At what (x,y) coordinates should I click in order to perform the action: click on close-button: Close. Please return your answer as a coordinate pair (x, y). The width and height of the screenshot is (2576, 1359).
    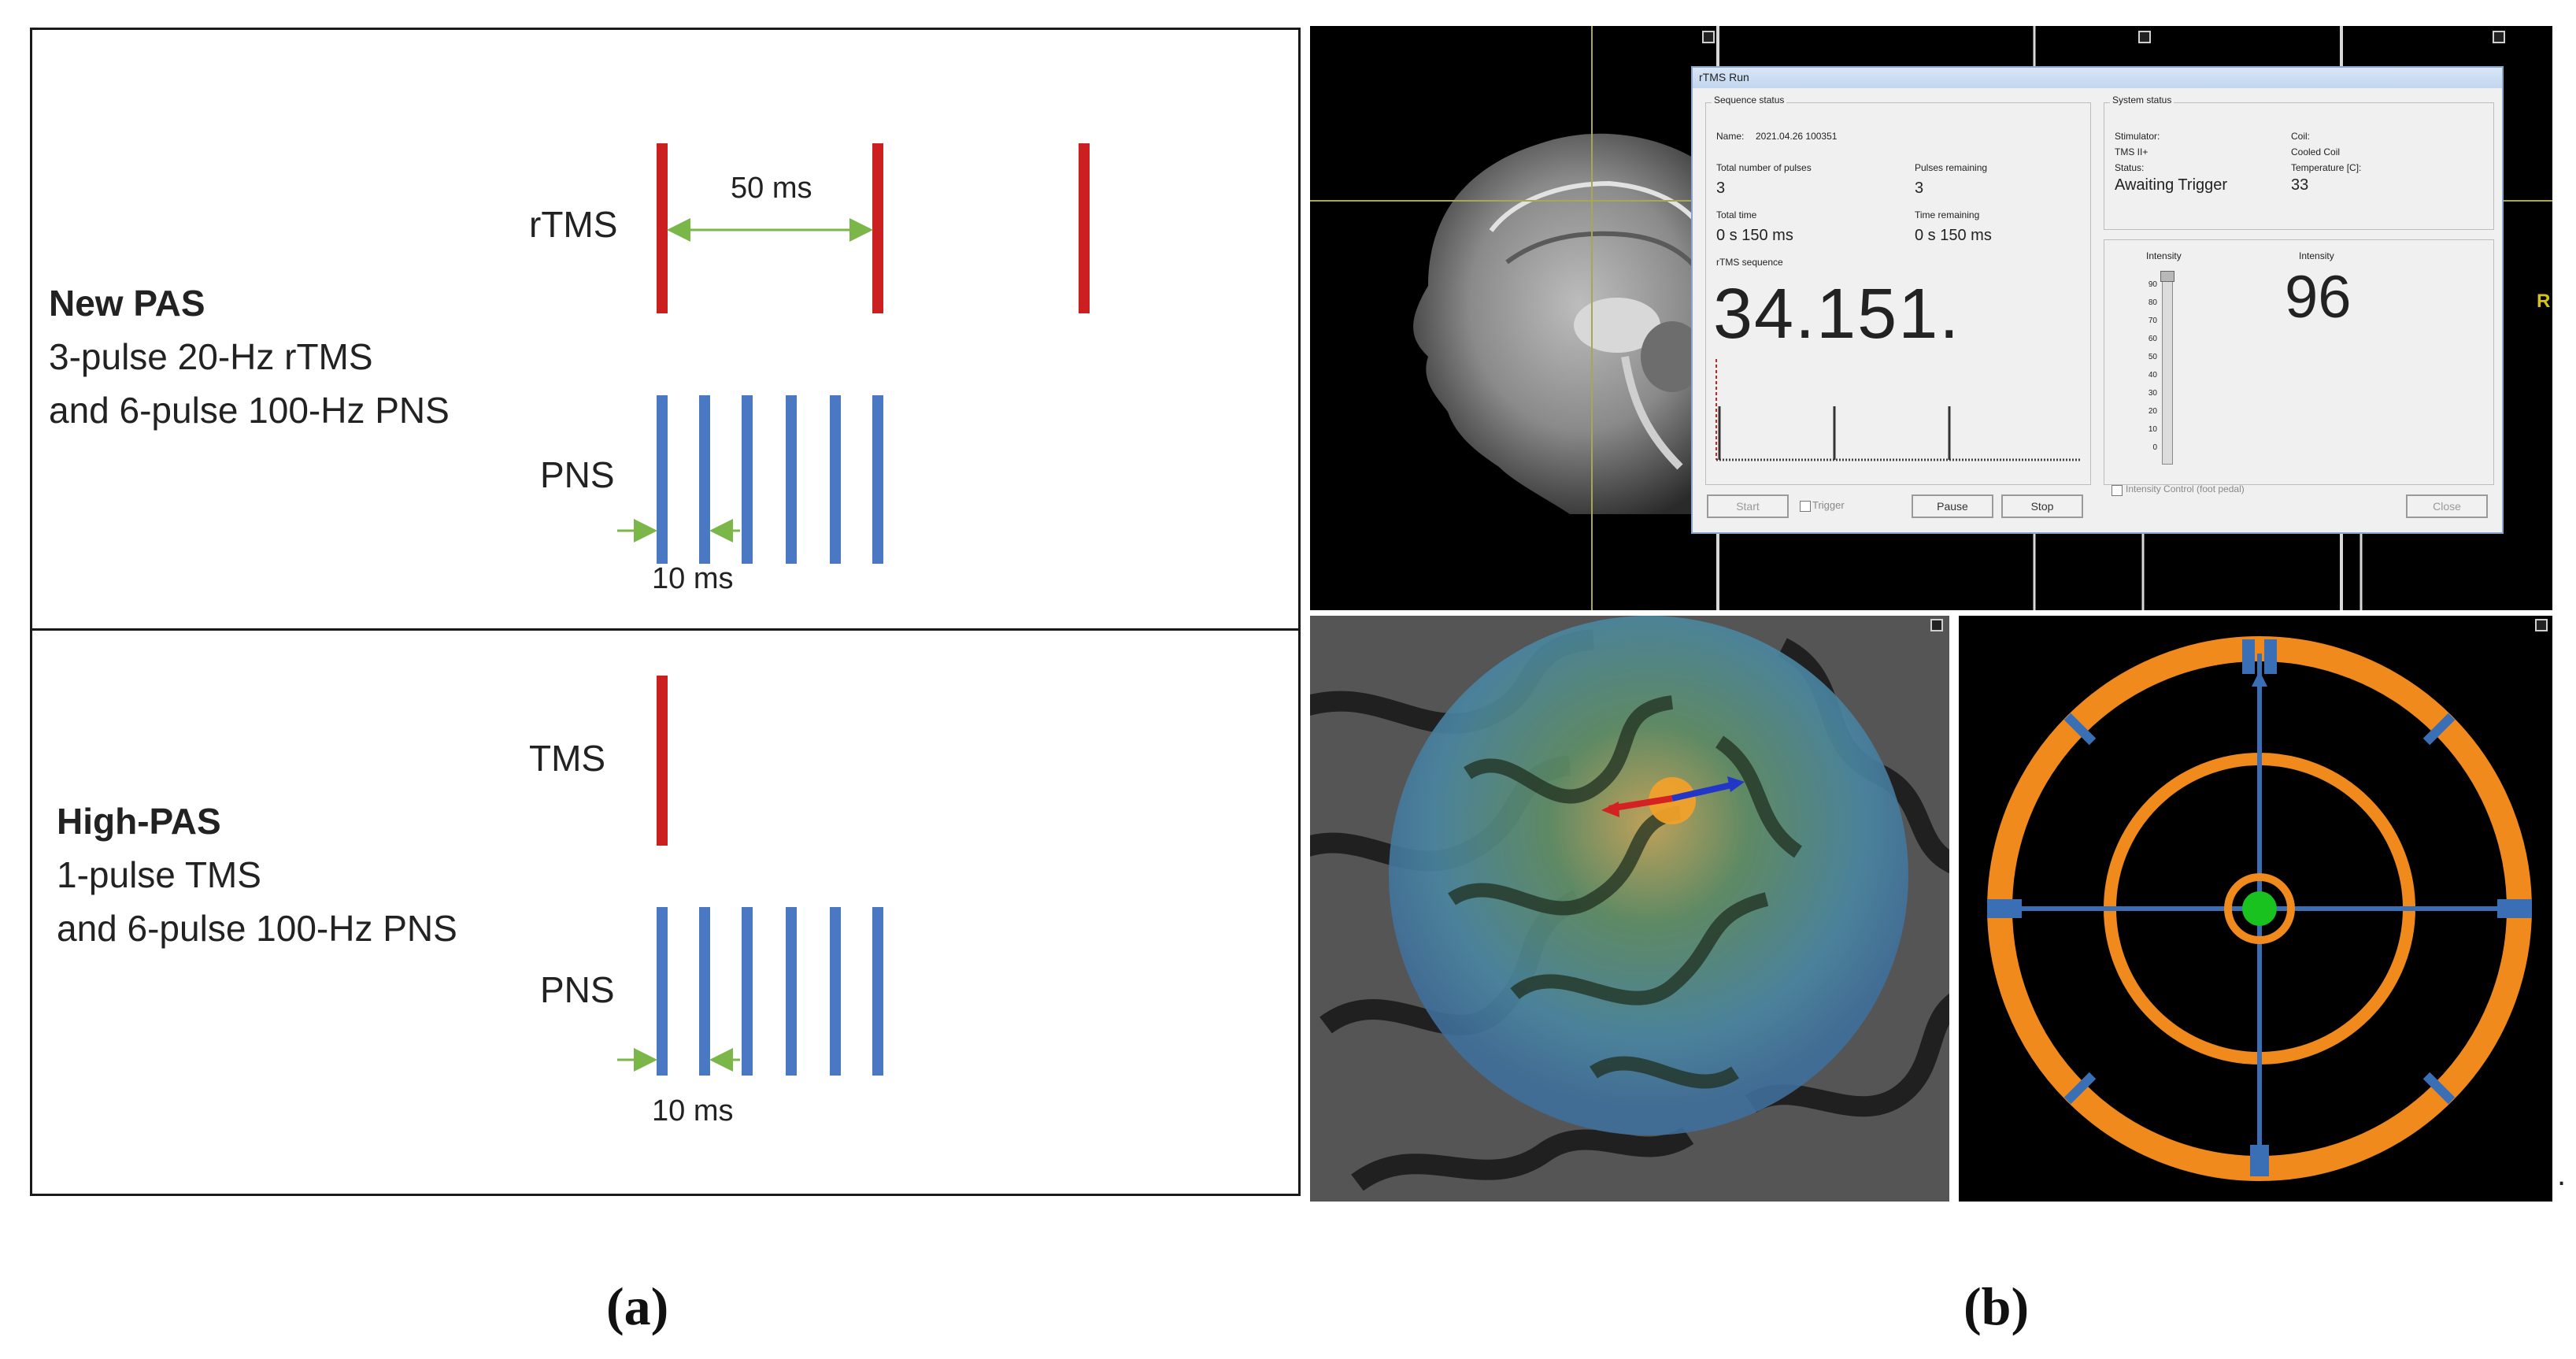
    Looking at the image, I should click on (2447, 506).